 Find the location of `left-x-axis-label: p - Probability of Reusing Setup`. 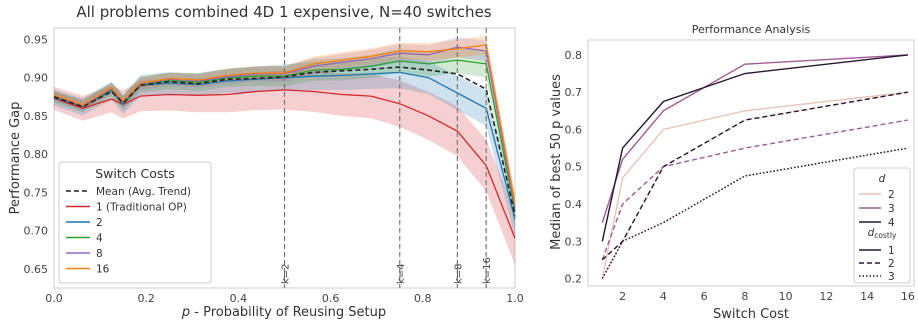

left-x-axis-label: p - Probability of Reusing Setup is located at coordinates (283, 312).